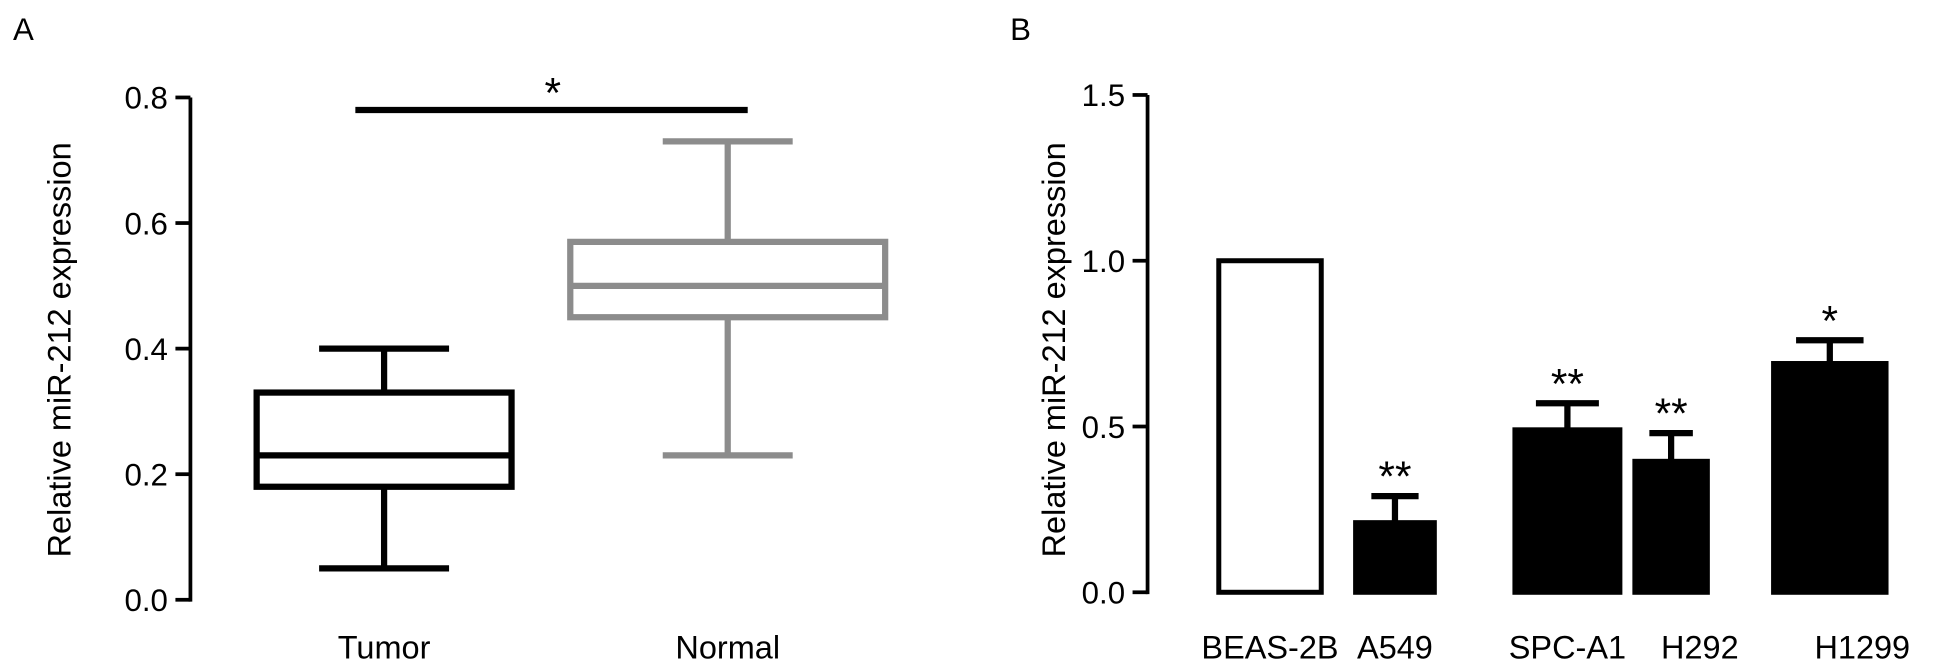  Describe the element at coordinates (1103, 261) in the screenshot. I see `y-tick-label: 1.0` at that location.